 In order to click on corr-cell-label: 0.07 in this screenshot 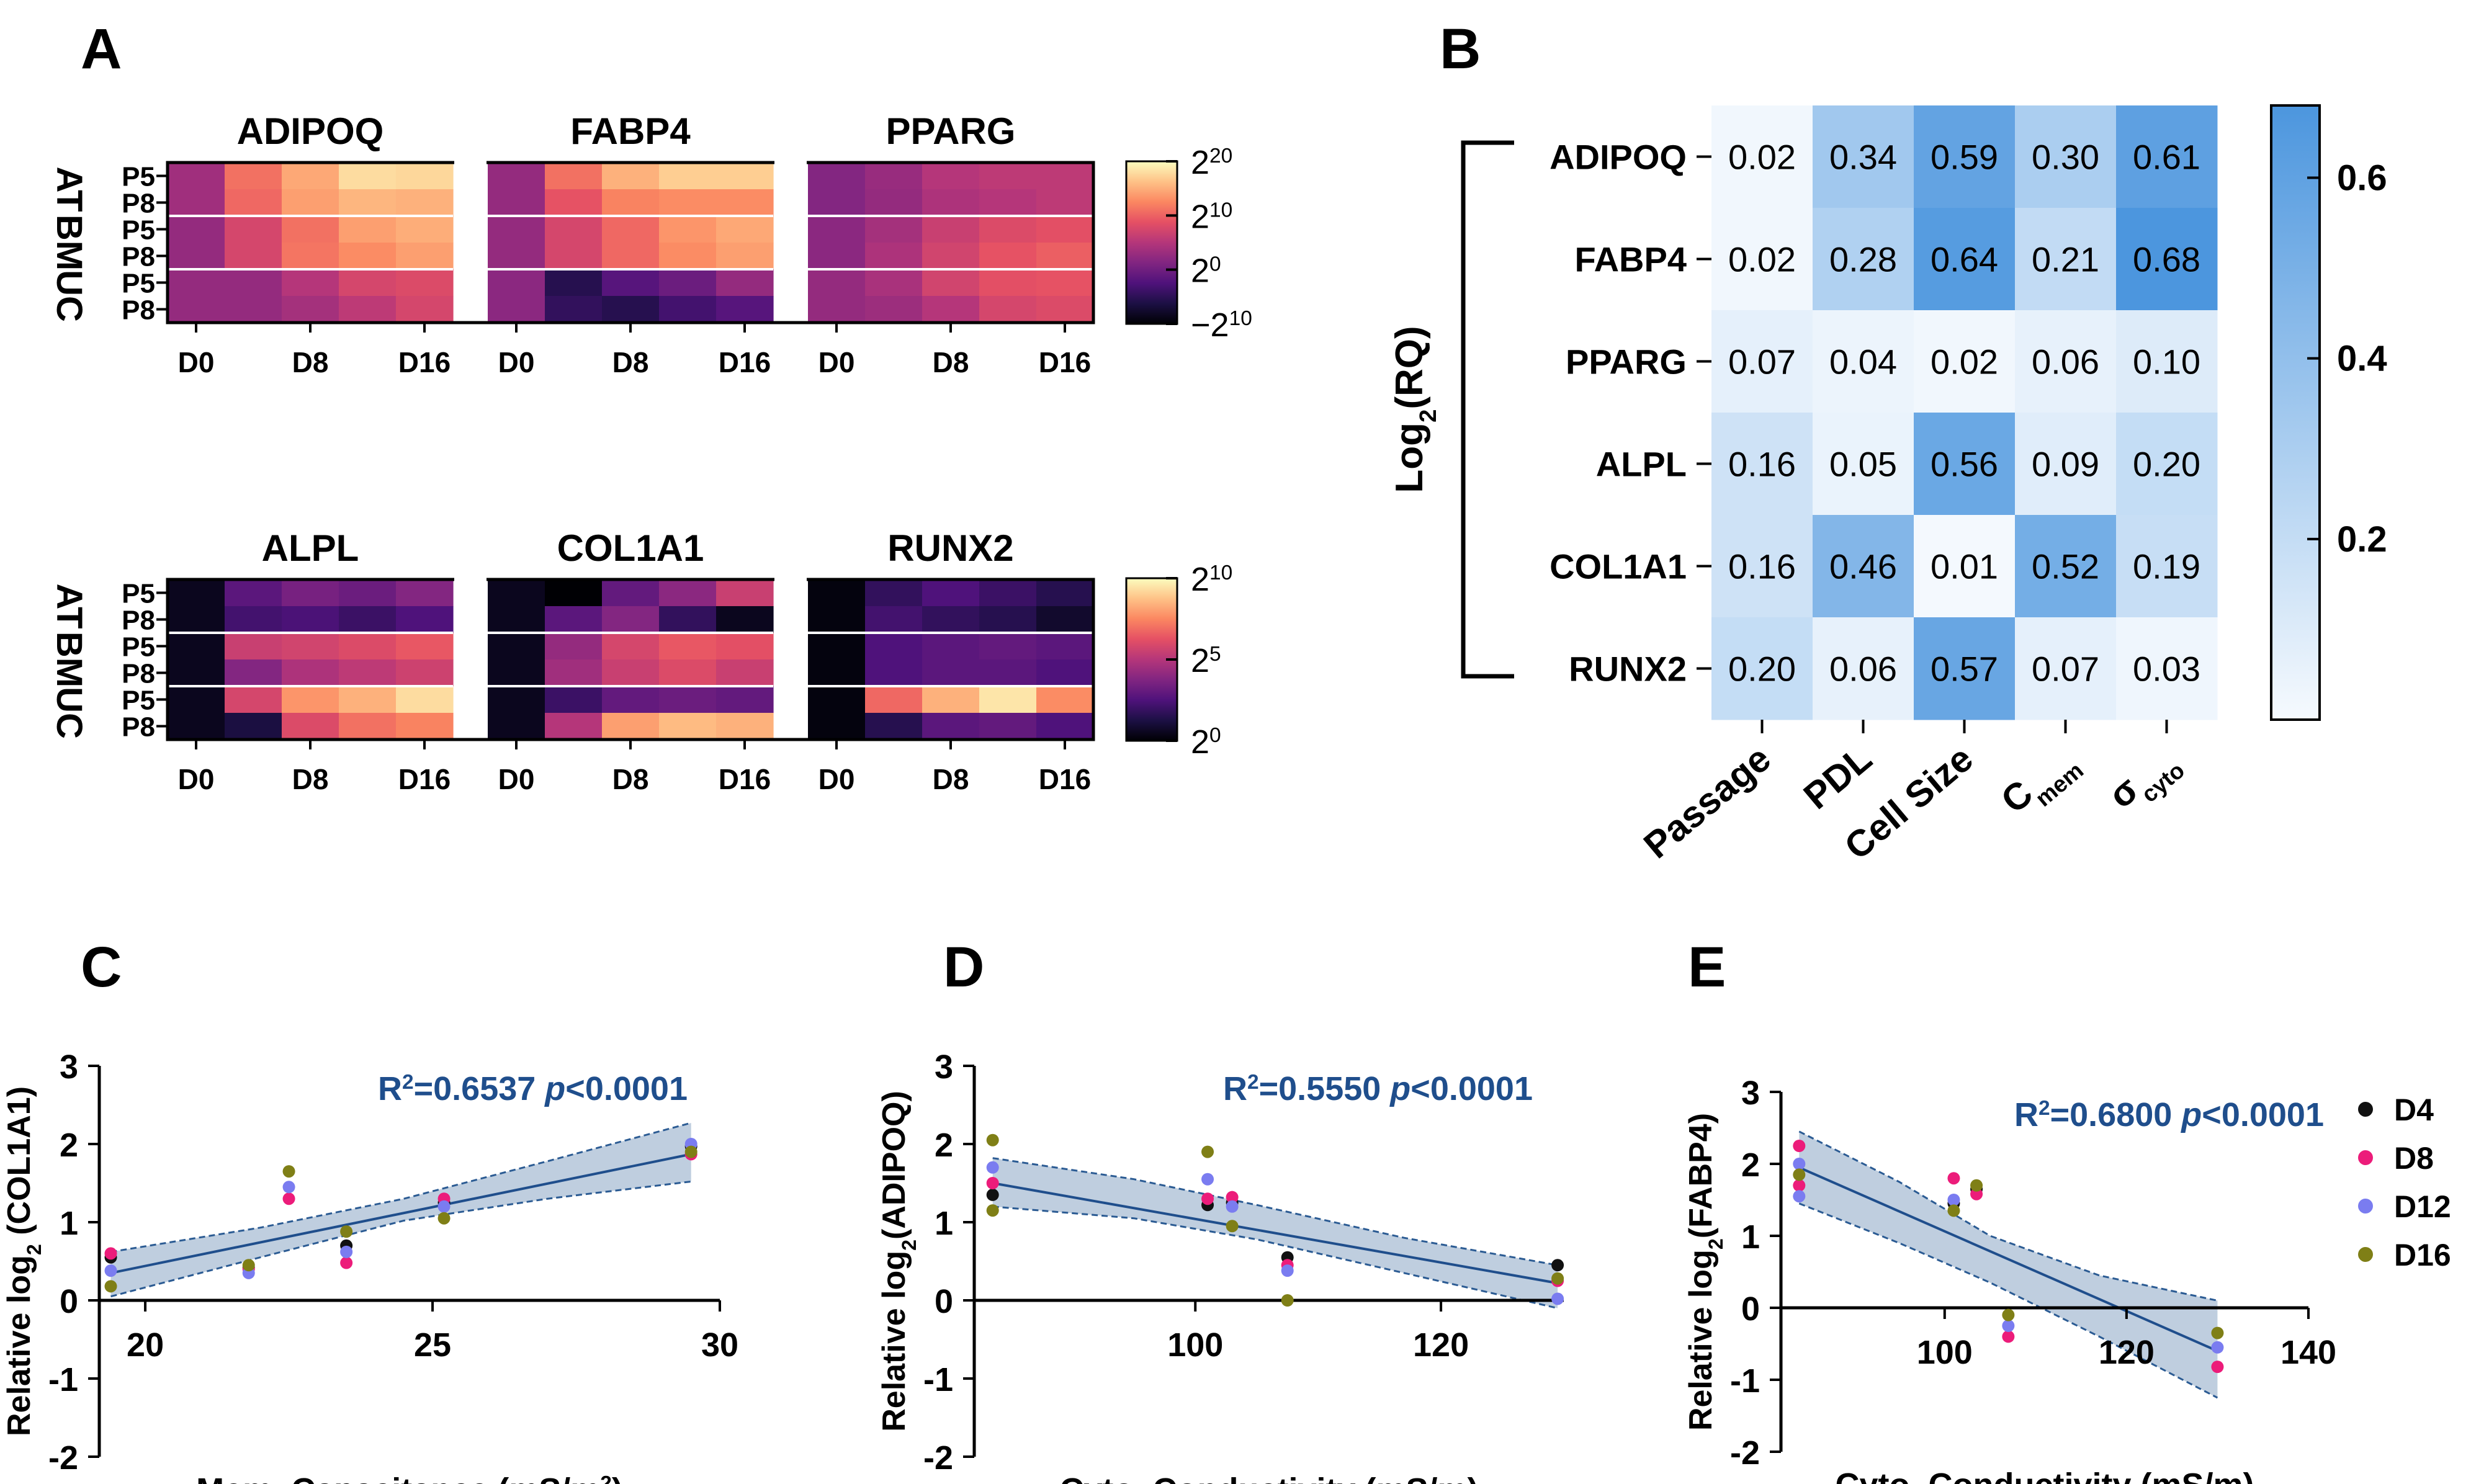, I will do `click(1762, 362)`.